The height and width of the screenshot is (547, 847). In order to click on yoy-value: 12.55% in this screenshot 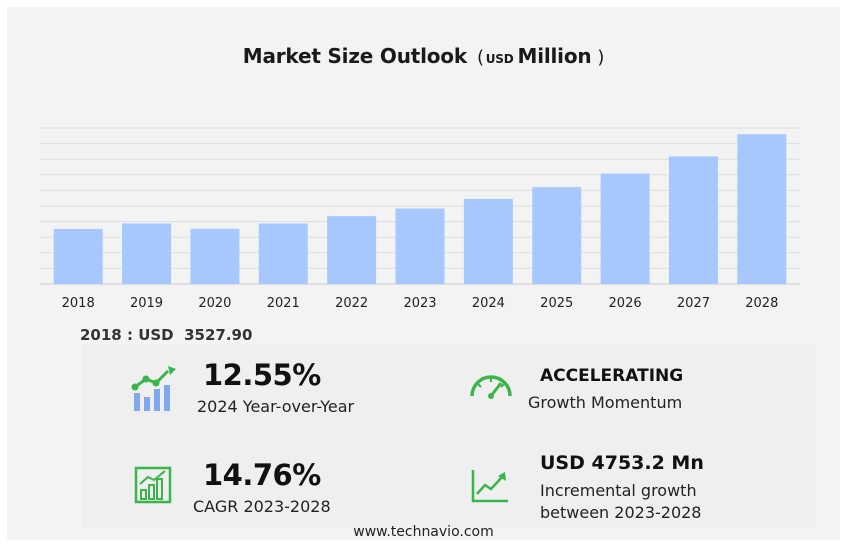, I will do `click(262, 375)`.